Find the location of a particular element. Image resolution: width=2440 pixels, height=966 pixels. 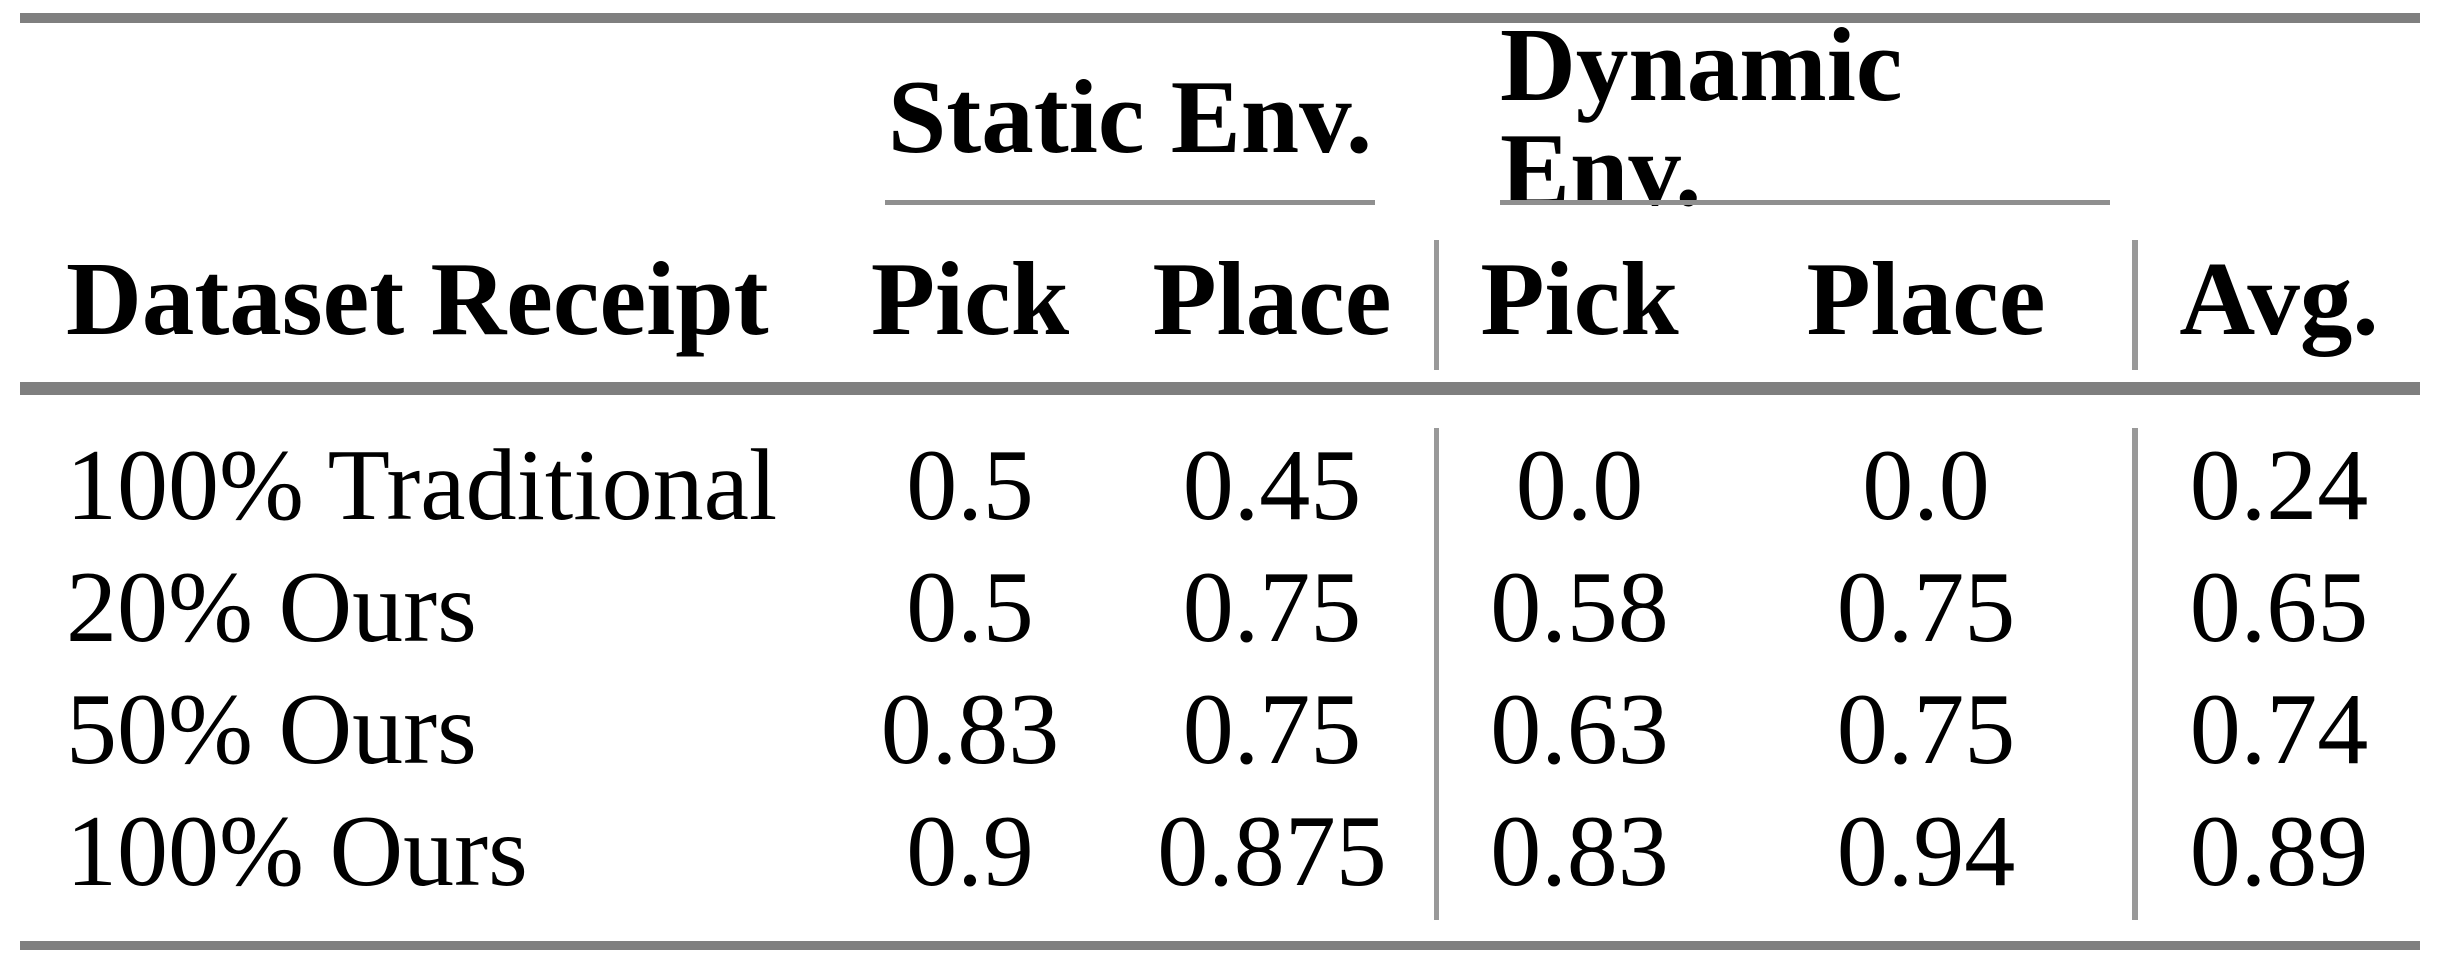

col-header-avg: Avg. is located at coordinates (2279, 298).